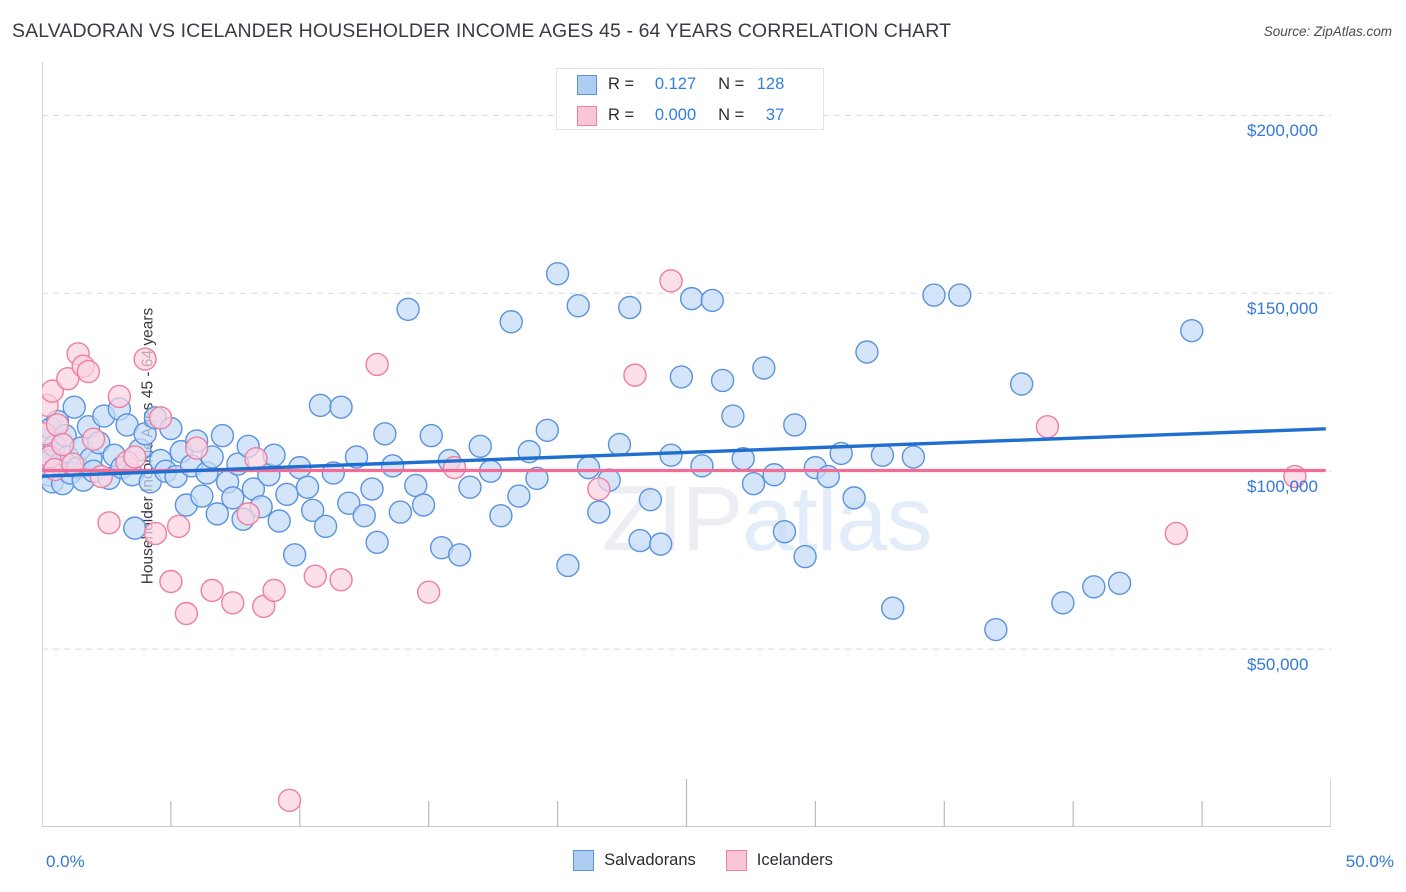 The image size is (1406, 892). I want to click on legend-item-salvadorans: Salvadorans, so click(634, 860).